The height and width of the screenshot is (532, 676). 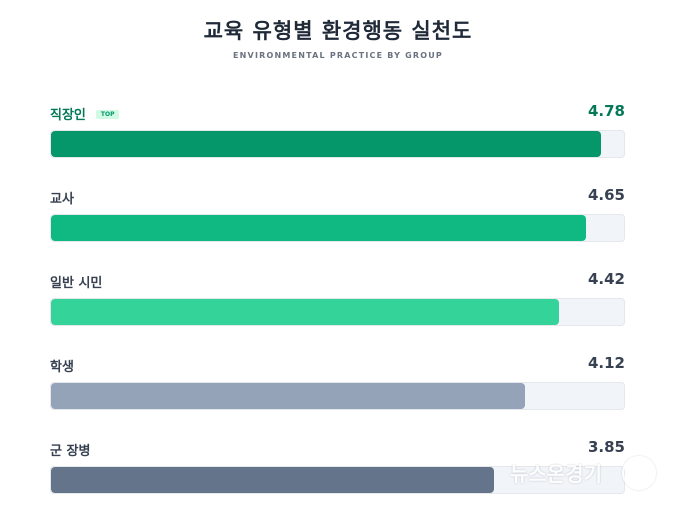 I want to click on value-label: 4.78, so click(x=606, y=111).